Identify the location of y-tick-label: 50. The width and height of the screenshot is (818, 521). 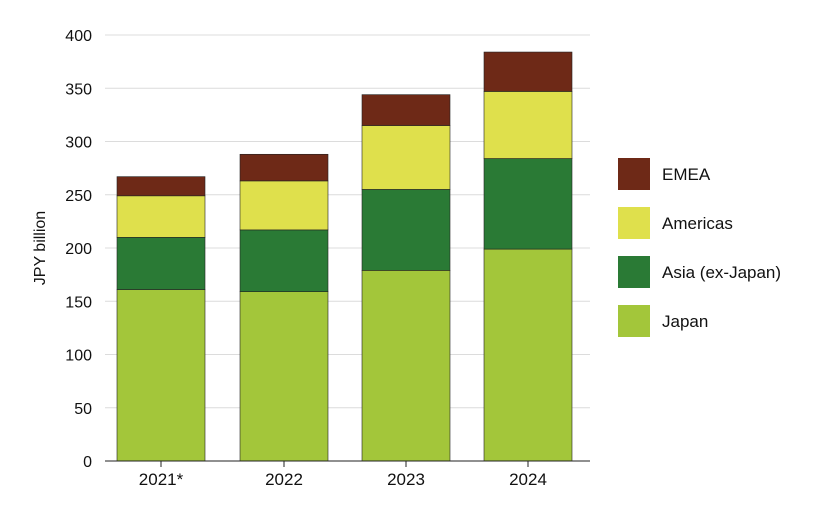
(83, 409).